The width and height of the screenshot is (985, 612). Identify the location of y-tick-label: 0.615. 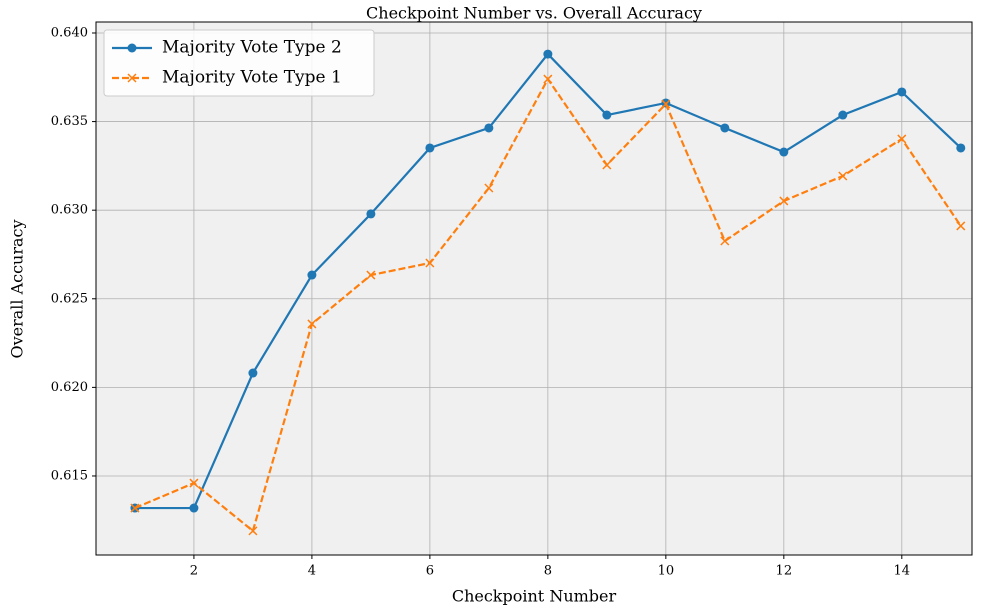
(69, 475).